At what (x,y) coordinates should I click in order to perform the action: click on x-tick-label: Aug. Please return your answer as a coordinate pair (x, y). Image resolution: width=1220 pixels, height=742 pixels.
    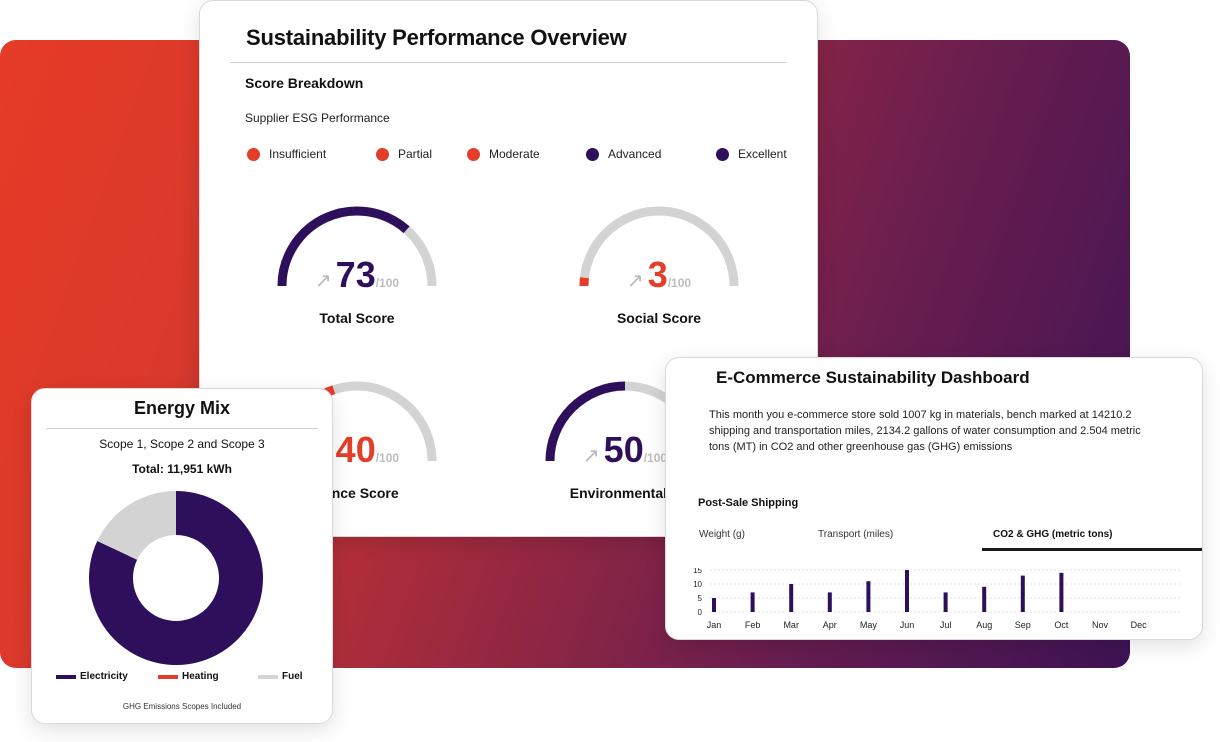
    Looking at the image, I should click on (984, 625).